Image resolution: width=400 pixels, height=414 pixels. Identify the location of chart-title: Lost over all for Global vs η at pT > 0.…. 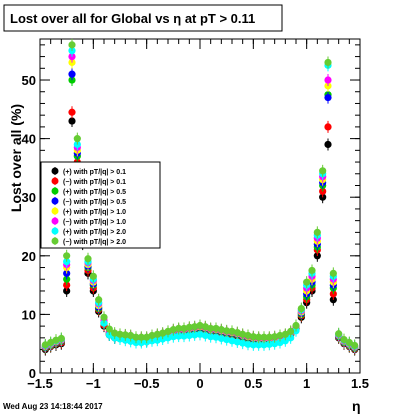
(132, 18).